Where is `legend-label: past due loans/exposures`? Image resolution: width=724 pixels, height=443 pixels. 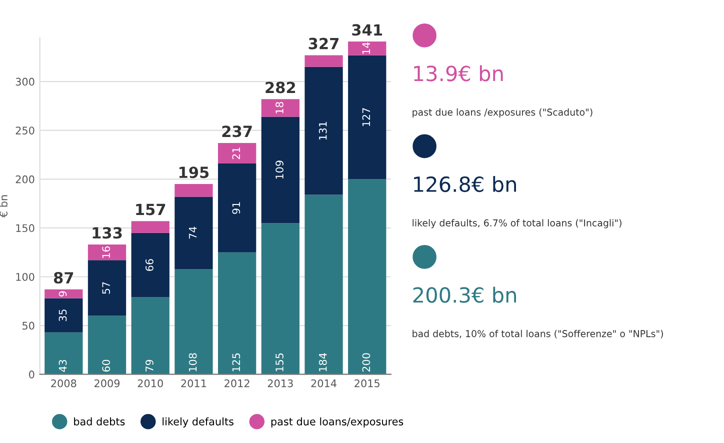
legend-label: past due loans/exposures is located at coordinates (337, 422).